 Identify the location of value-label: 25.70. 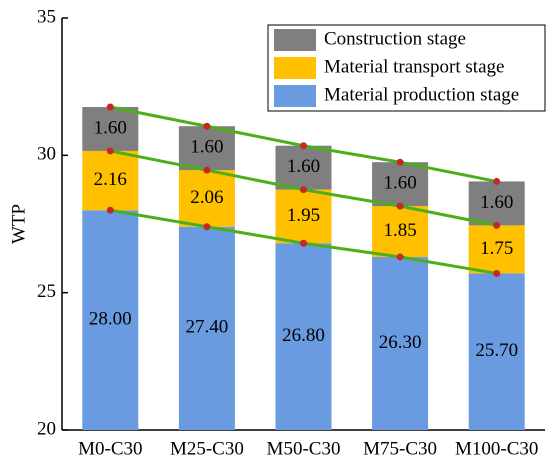
(496, 350).